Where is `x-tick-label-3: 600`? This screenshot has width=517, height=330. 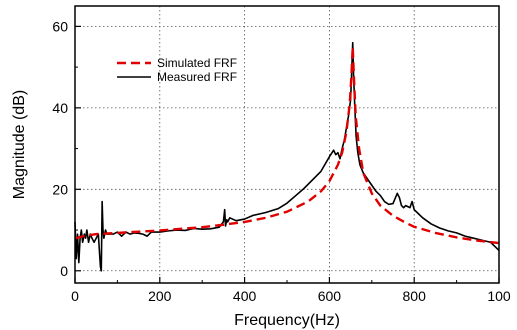 x-tick-label-3: 600 is located at coordinates (330, 296).